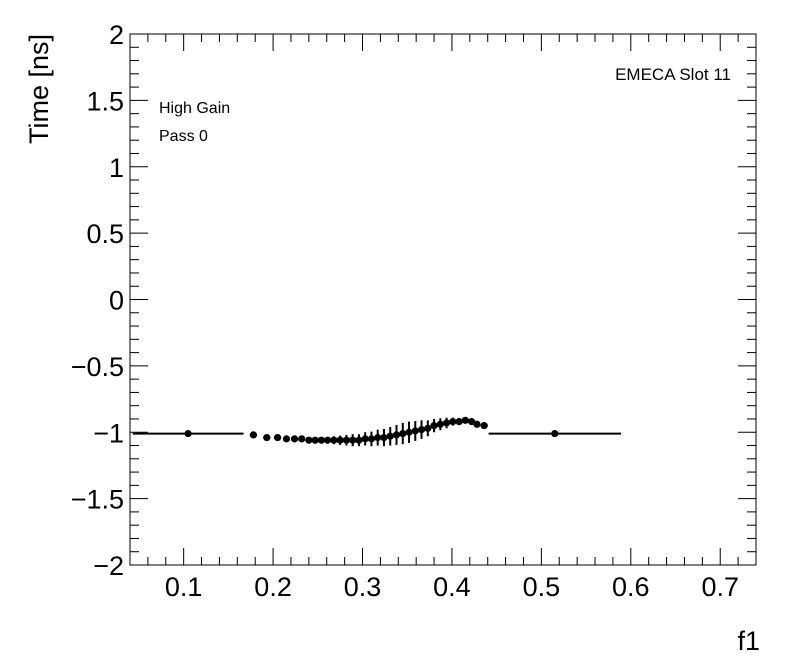  I want to click on y-tick-label: −1, so click(108, 433).